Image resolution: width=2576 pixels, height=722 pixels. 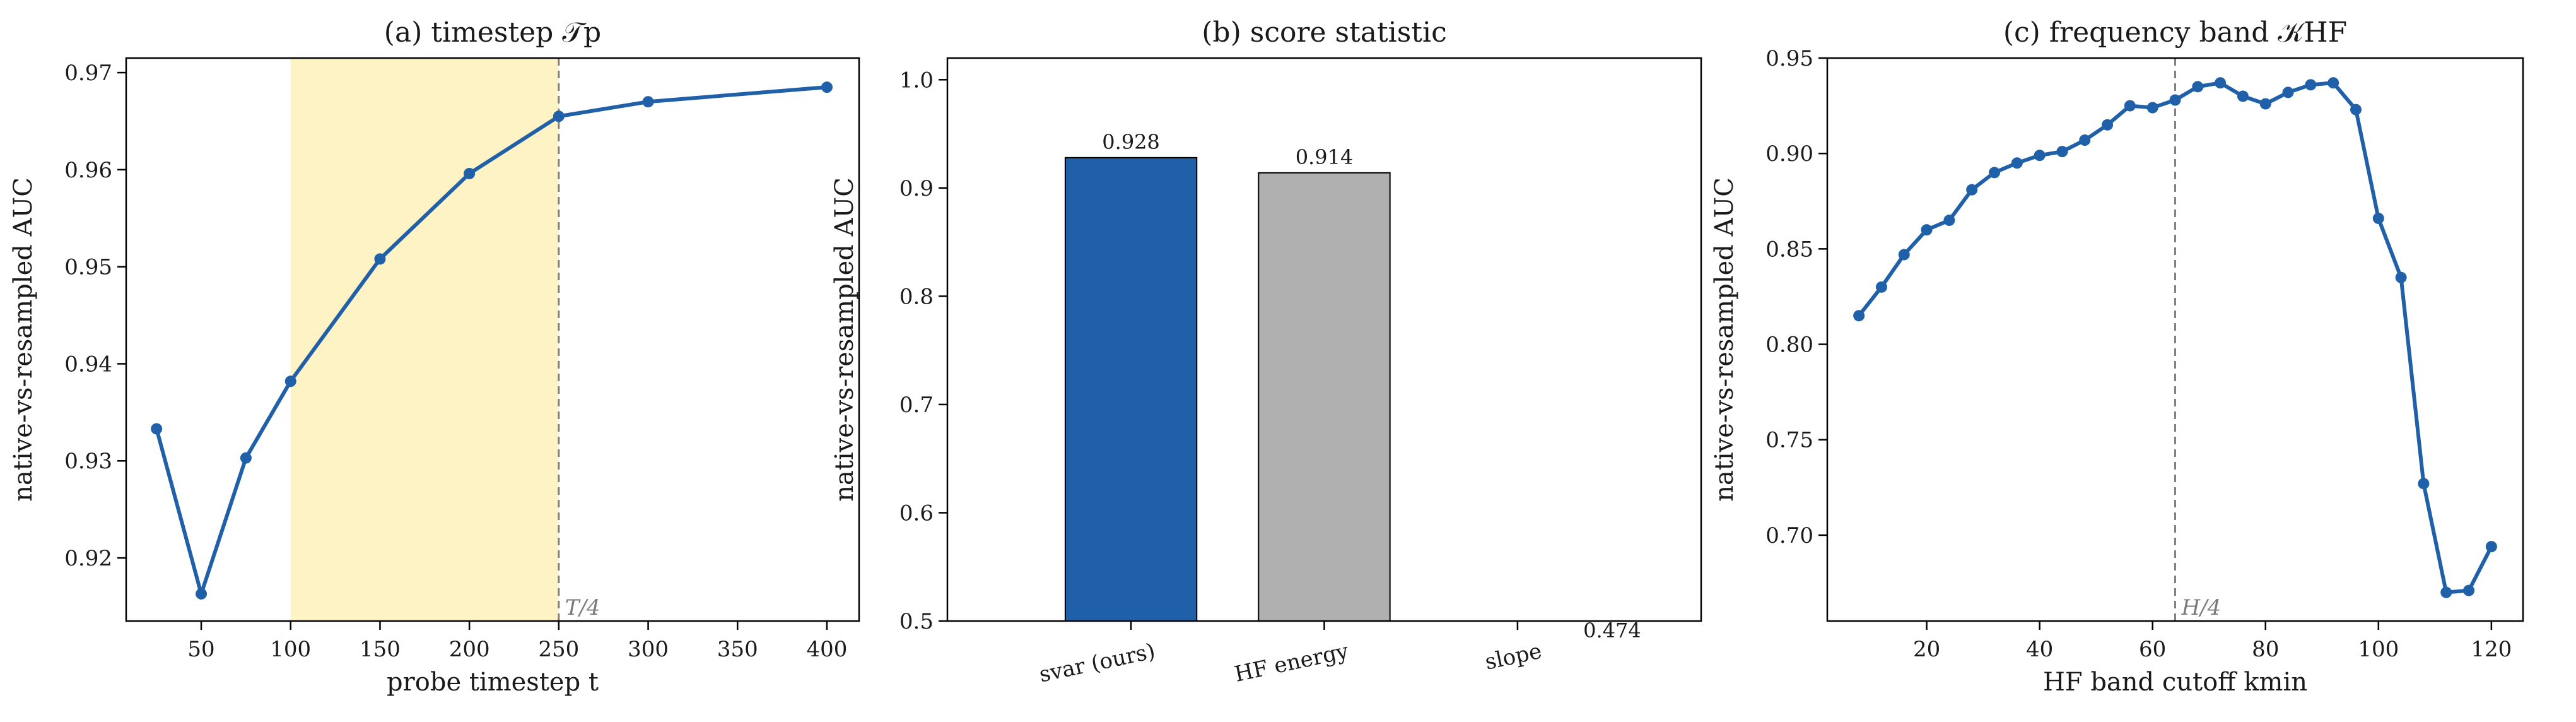 I want to click on panel-b-xticks: svar (ours) HF energy slope, so click(x=1290, y=655).